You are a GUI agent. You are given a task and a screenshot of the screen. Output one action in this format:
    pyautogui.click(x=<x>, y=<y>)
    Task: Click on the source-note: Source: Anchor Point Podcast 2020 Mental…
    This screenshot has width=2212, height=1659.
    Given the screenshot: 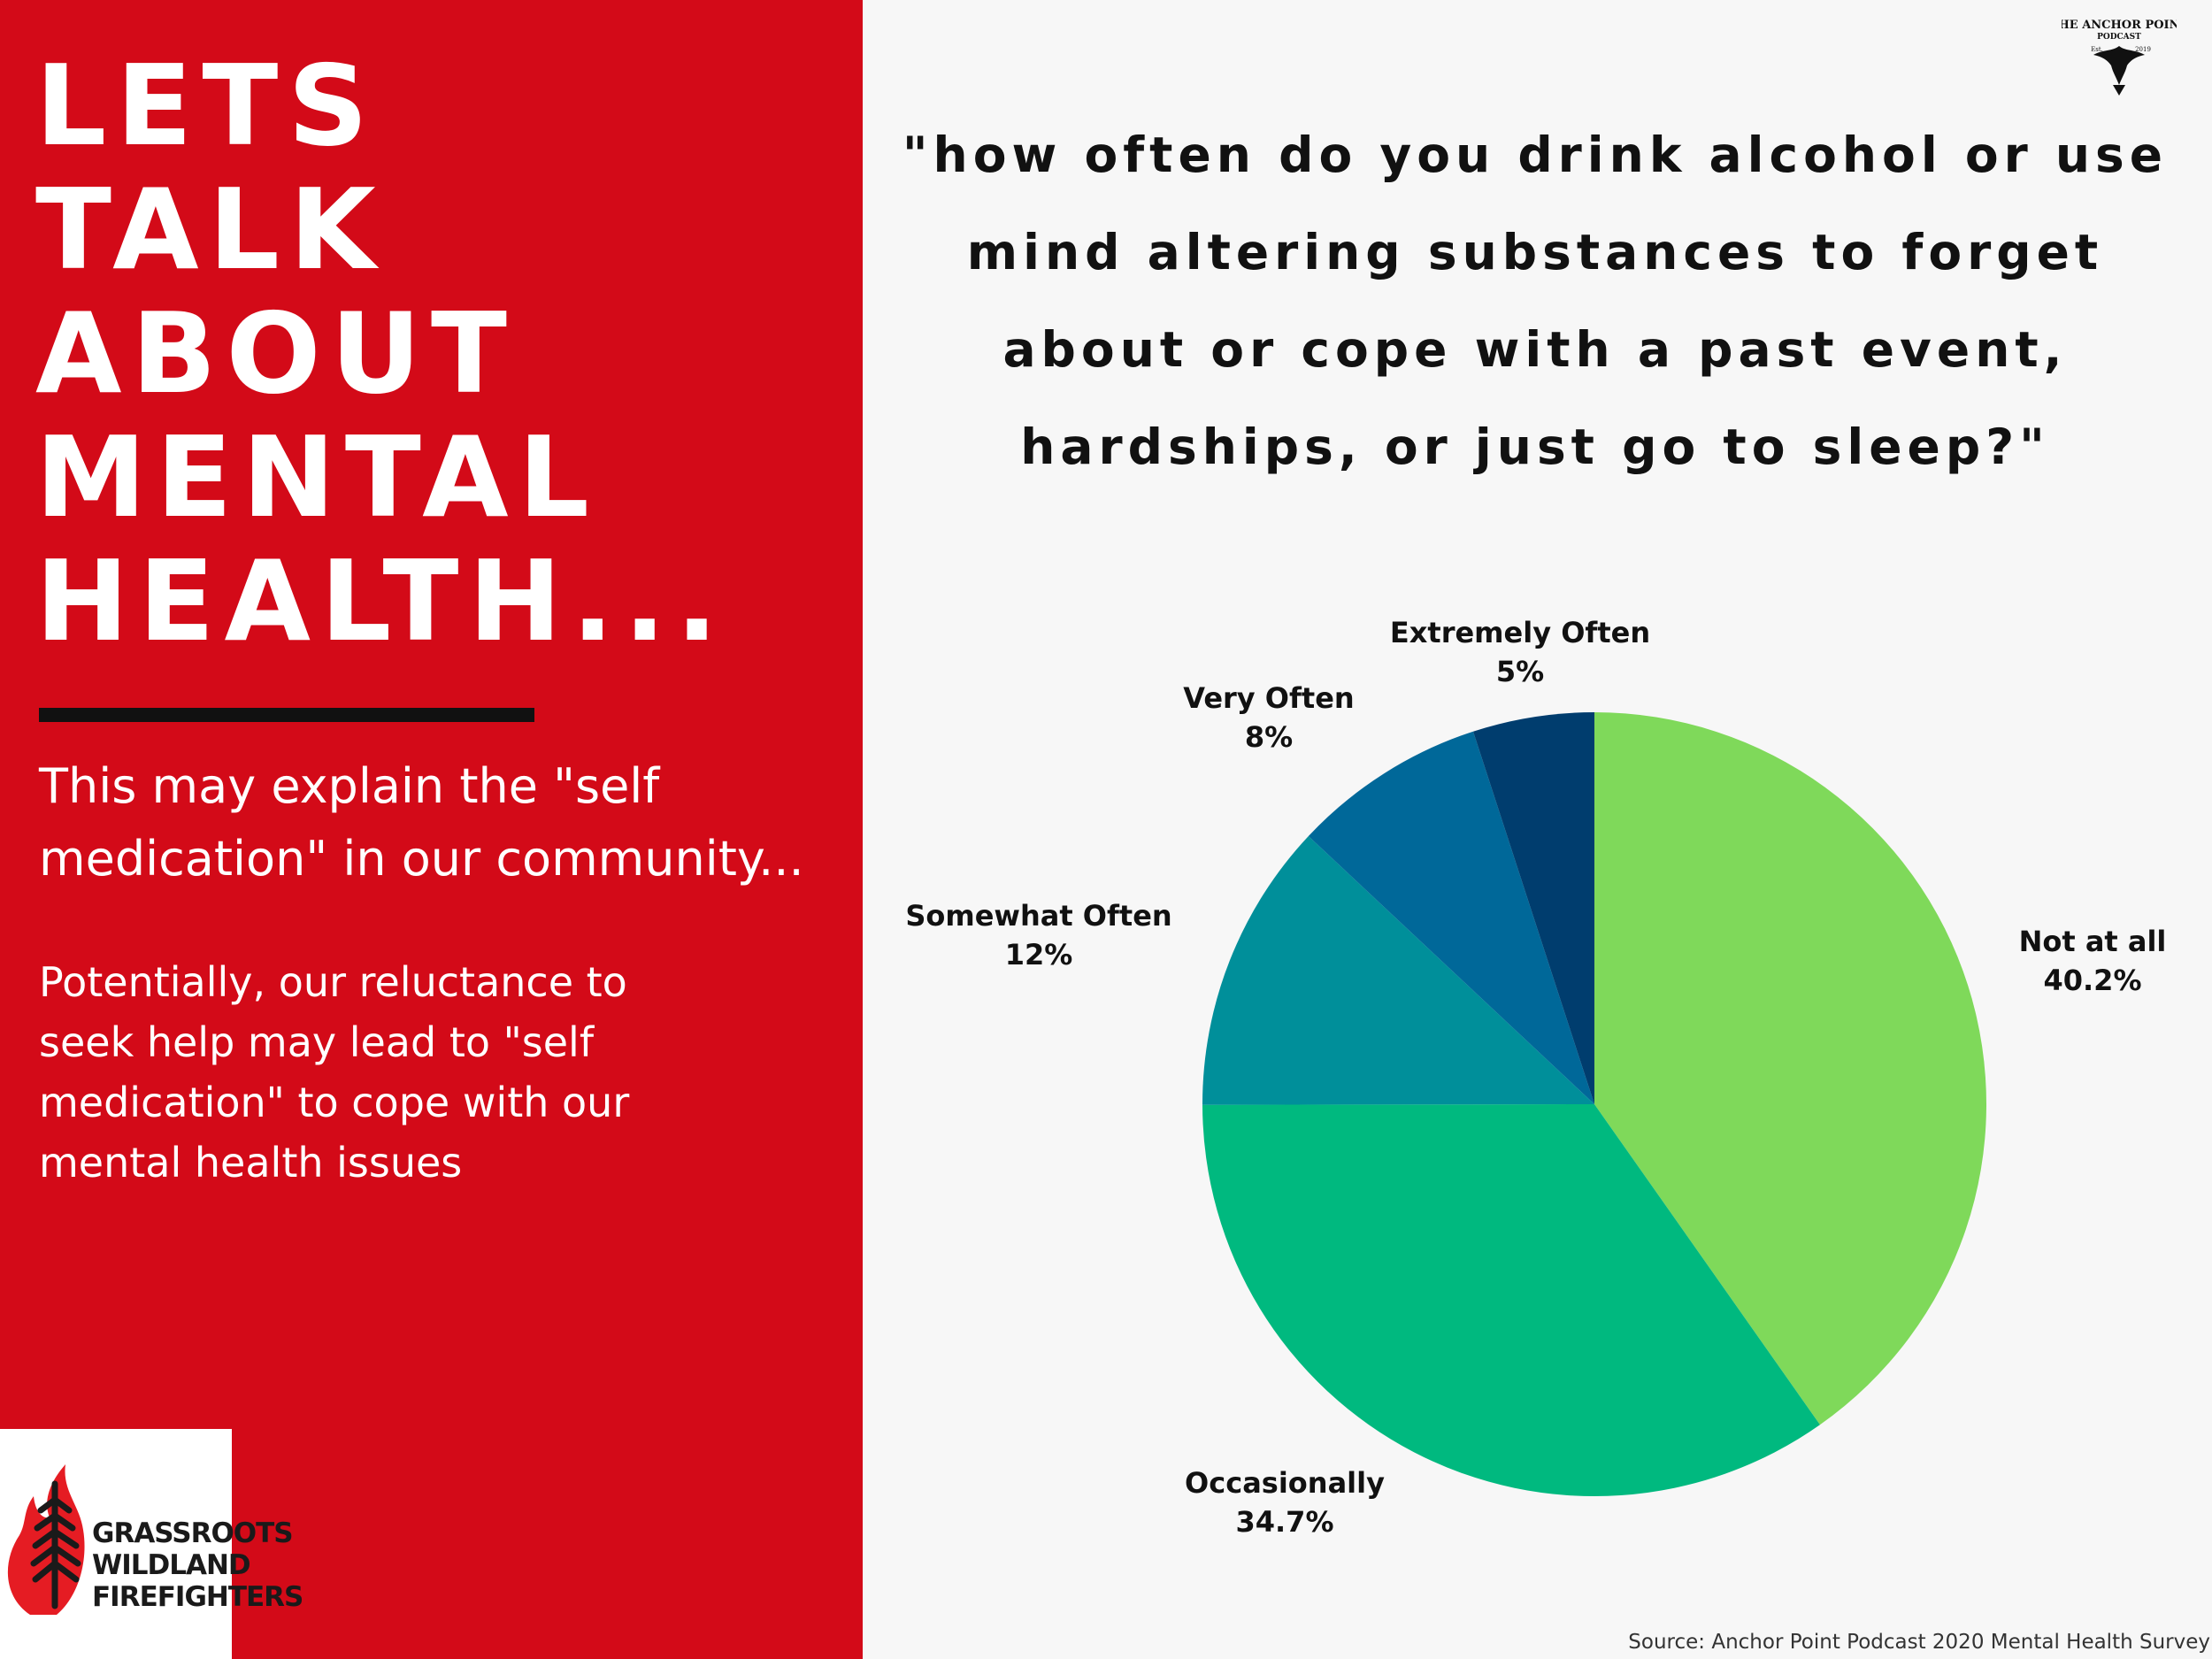 What is the action you would take?
    pyautogui.click(x=1919, y=1642)
    